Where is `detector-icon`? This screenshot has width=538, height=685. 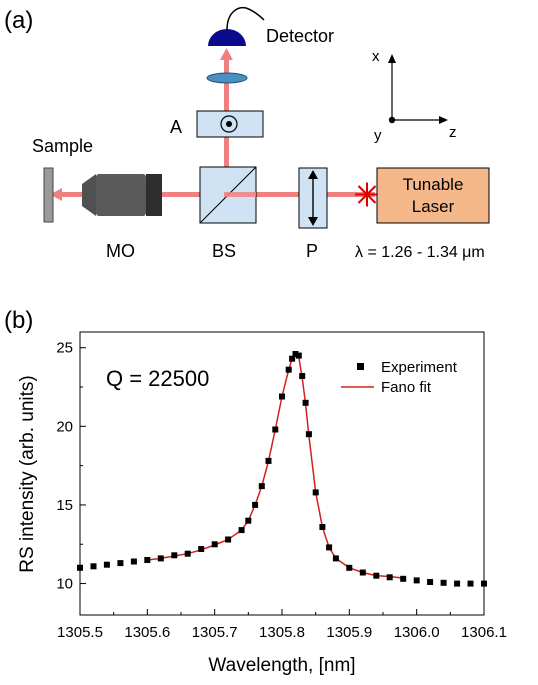 detector-icon is located at coordinates (227, 37).